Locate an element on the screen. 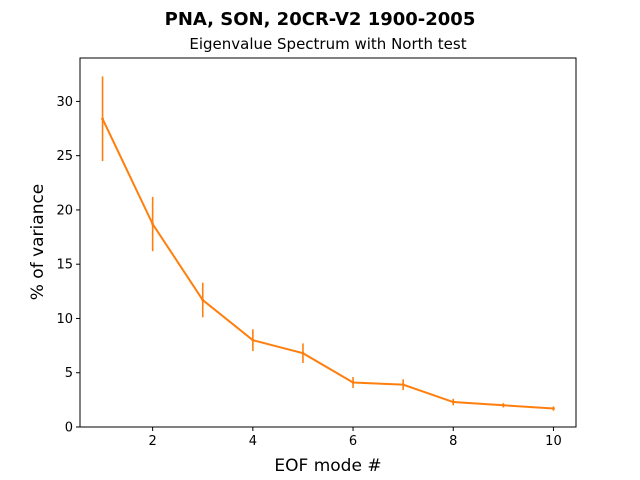 This screenshot has width=640, height=480. y-axis: 0 5 10 15 20 25 30 is located at coordinates (68, 265).